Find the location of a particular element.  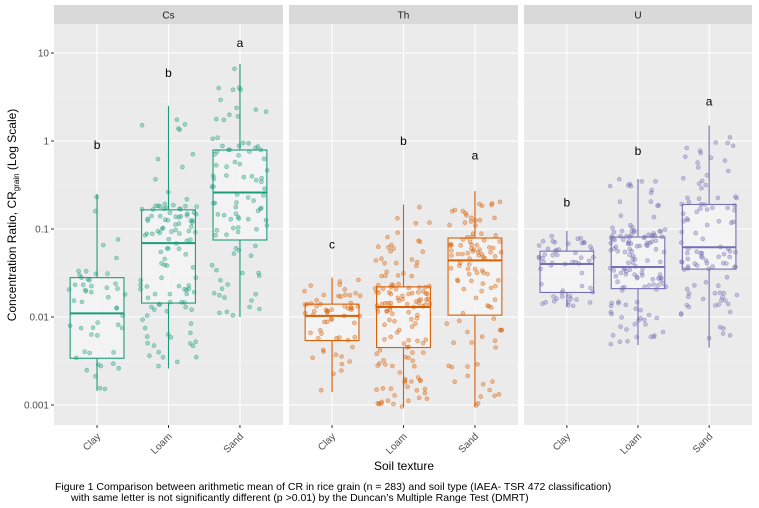

facet-strip is located at coordinates (403, 14).